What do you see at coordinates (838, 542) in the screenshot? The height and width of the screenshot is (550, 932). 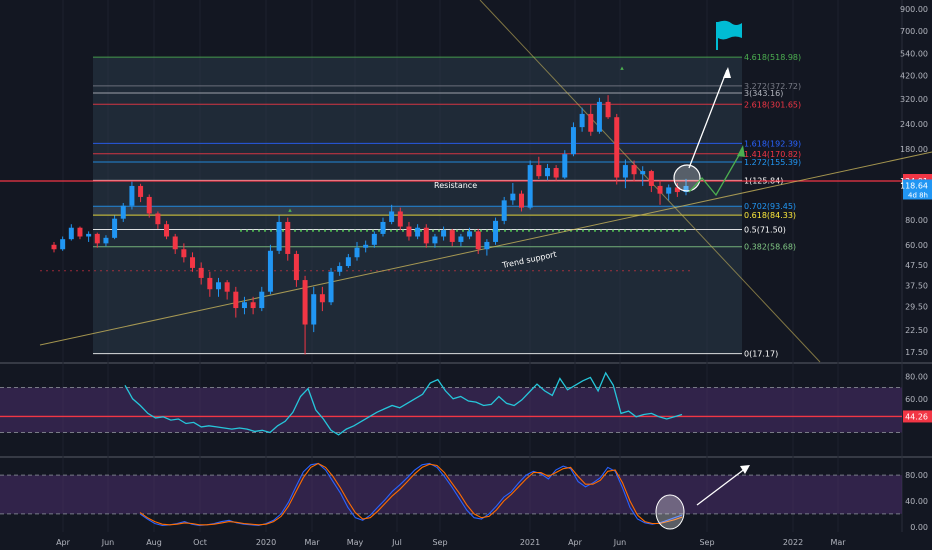 I see `time-tick-label: Mar` at bounding box center [838, 542].